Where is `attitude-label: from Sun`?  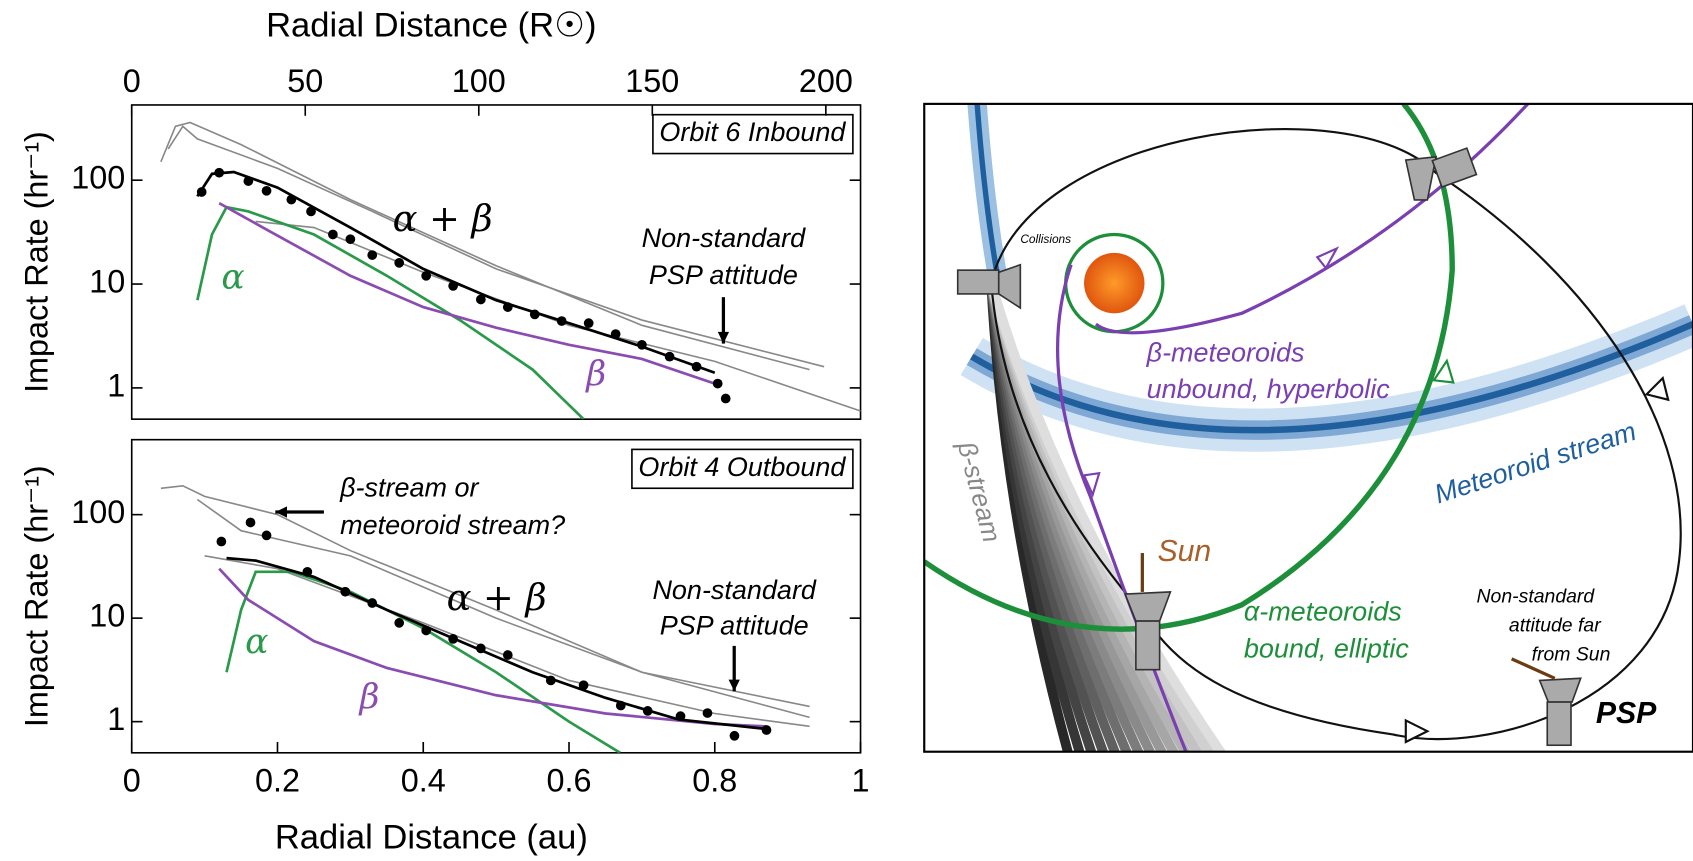 attitude-label: from Sun is located at coordinates (1571, 655).